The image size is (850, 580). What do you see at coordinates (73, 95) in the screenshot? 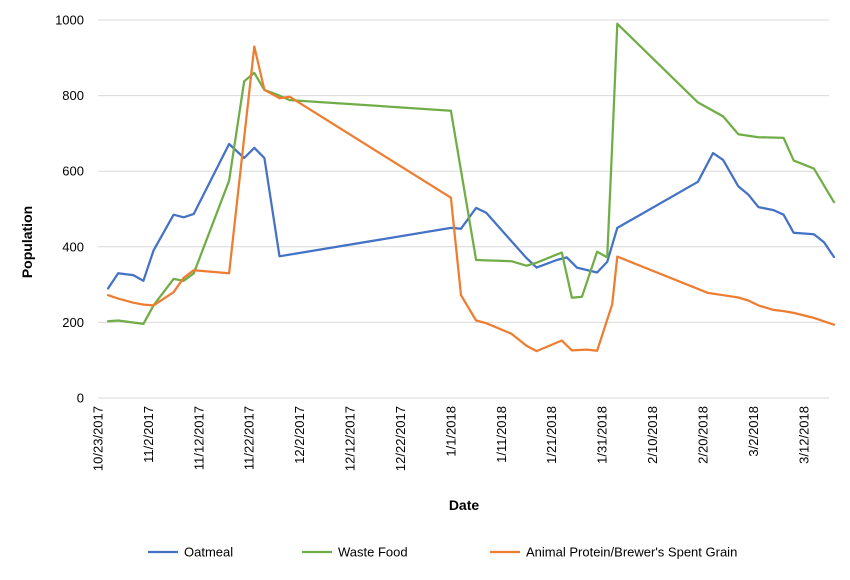
I see `y-tick-label: 800` at bounding box center [73, 95].